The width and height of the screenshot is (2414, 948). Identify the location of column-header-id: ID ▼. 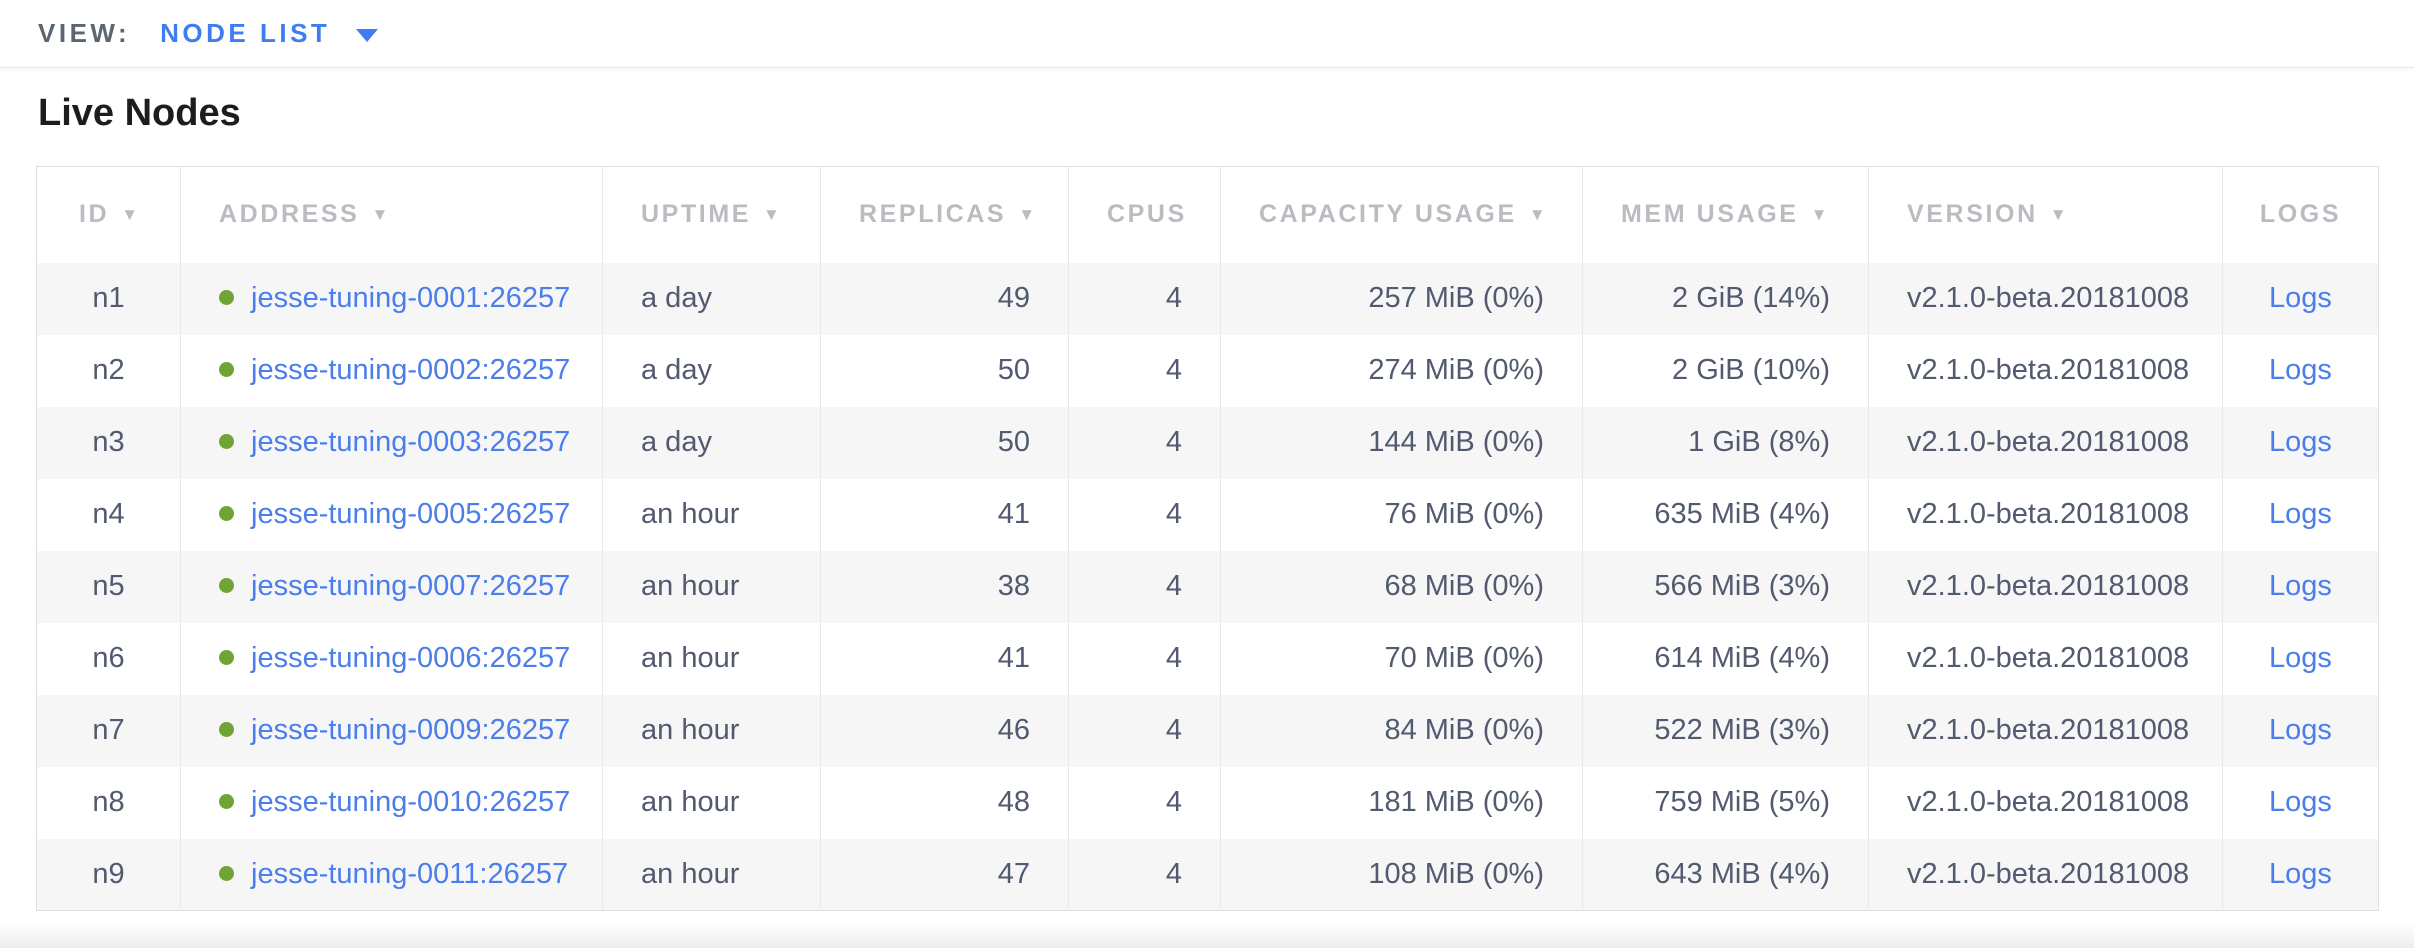
(108, 214).